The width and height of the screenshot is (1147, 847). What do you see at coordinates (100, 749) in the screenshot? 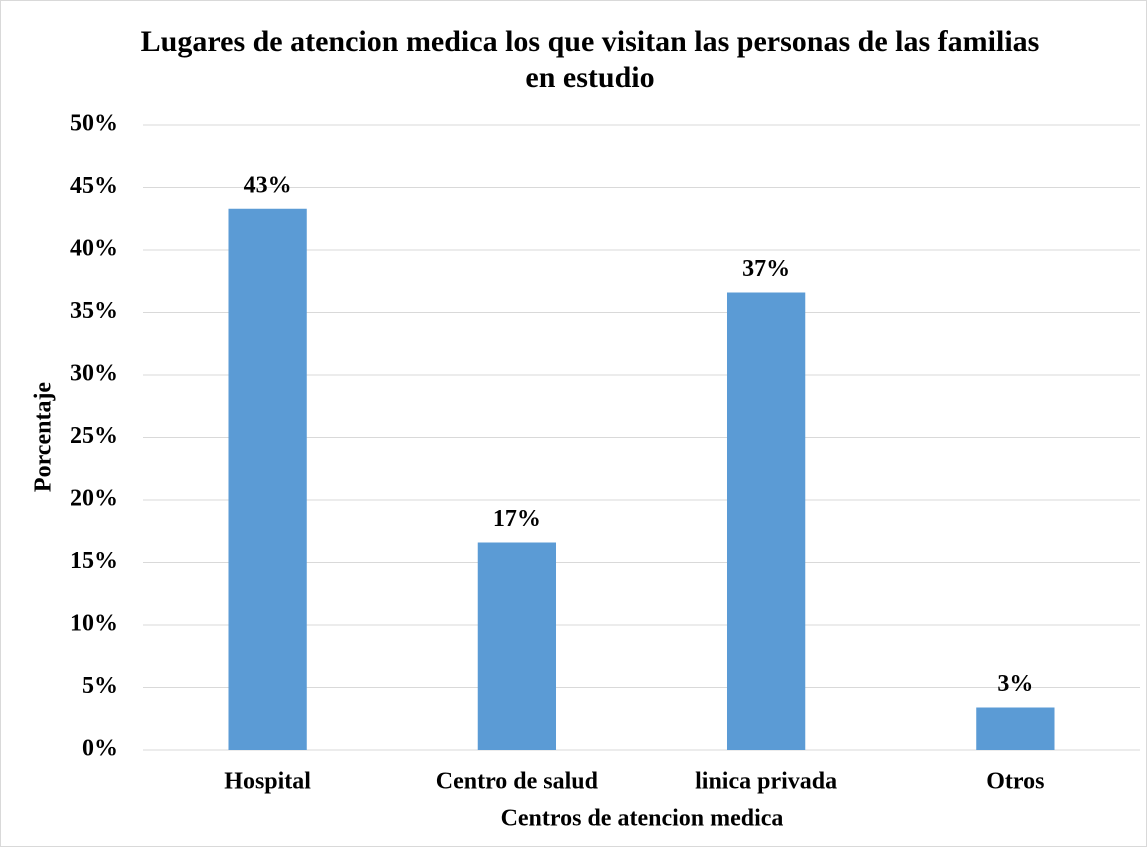
I see `y-tick-label: 0%` at bounding box center [100, 749].